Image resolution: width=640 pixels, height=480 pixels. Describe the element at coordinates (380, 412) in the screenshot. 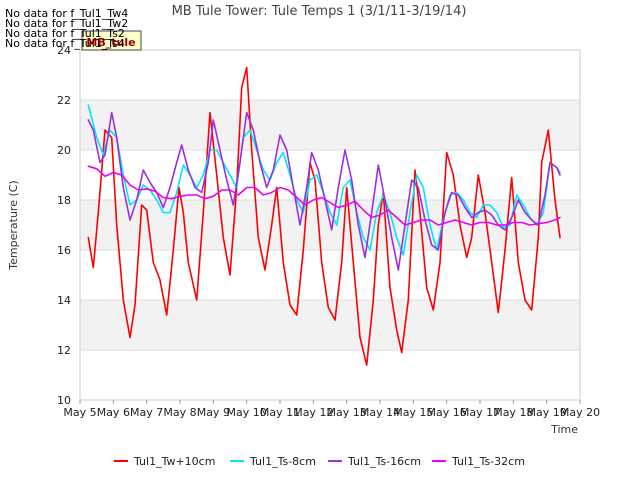

I see `x-tick-label: May 14` at that location.